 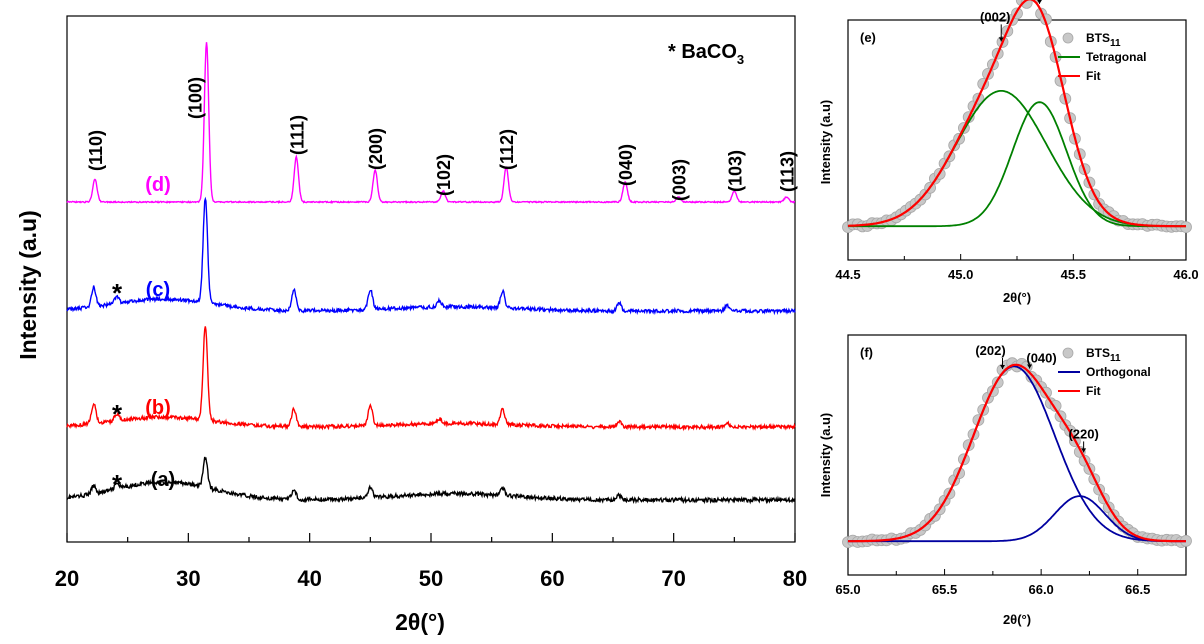 What do you see at coordinates (1116, 57) in the screenshot?
I see `e-legend-label: Tetragonal` at bounding box center [1116, 57].